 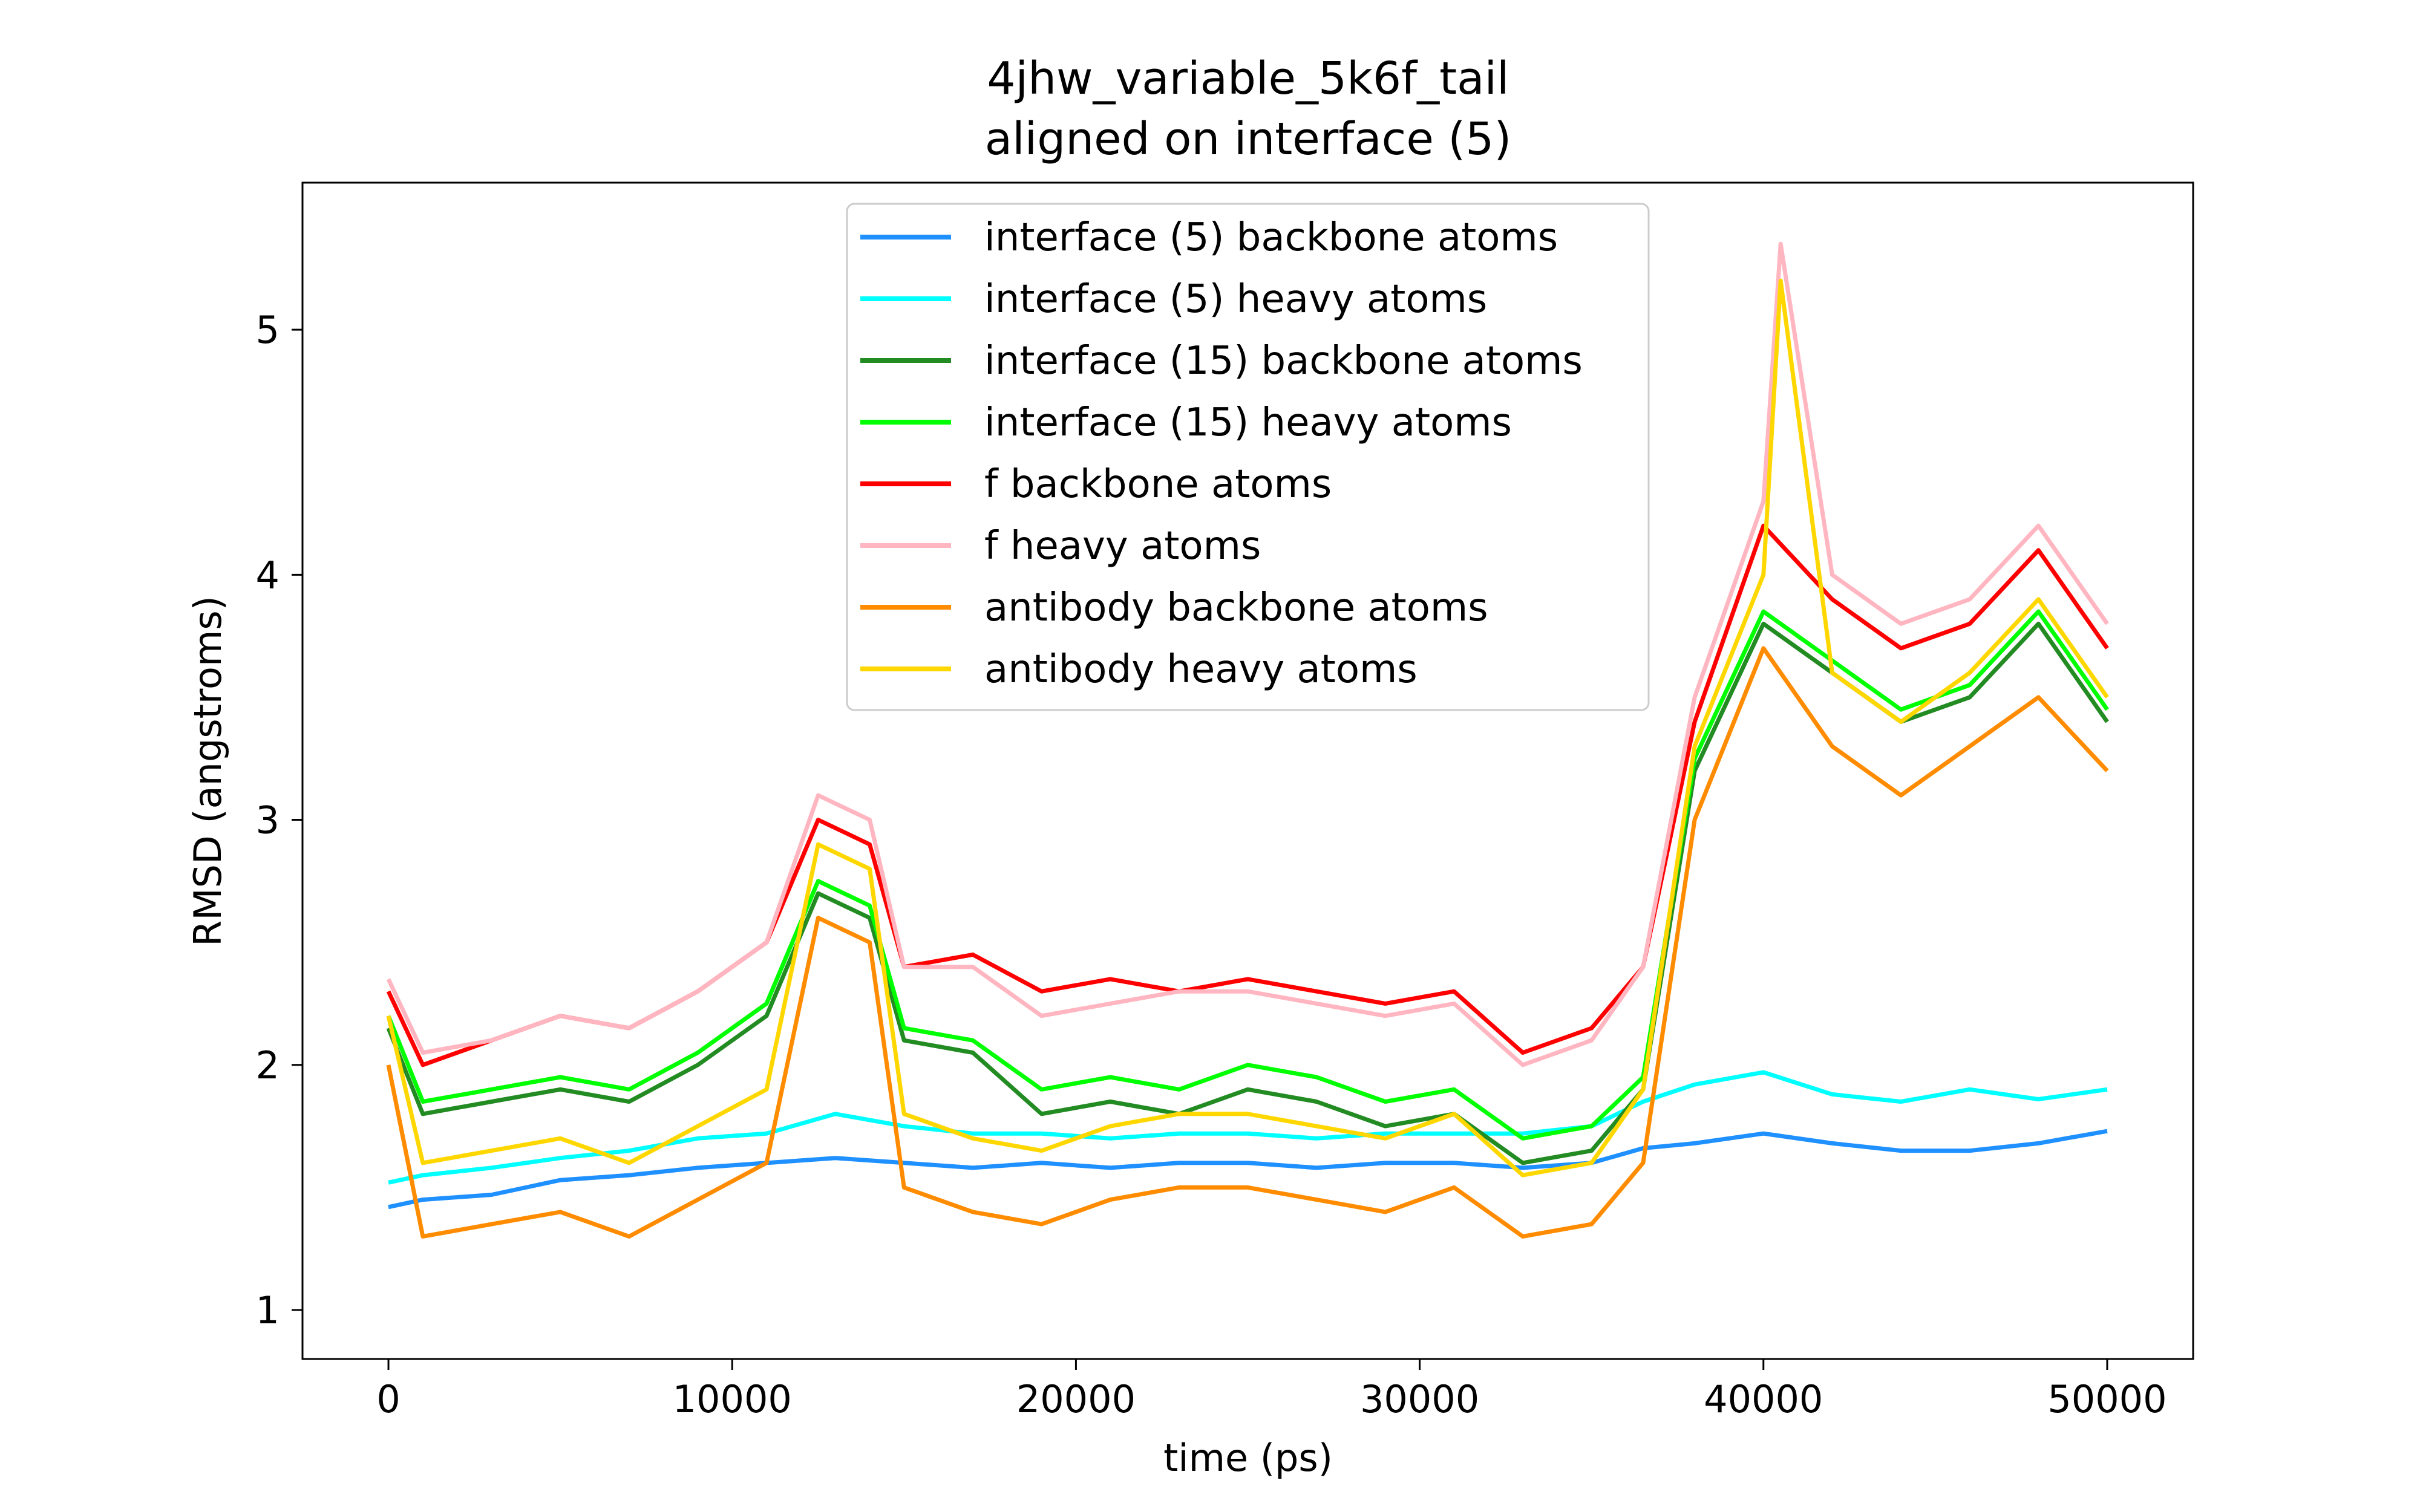 I want to click on x-tick-label: 50000, so click(x=2107, y=1399).